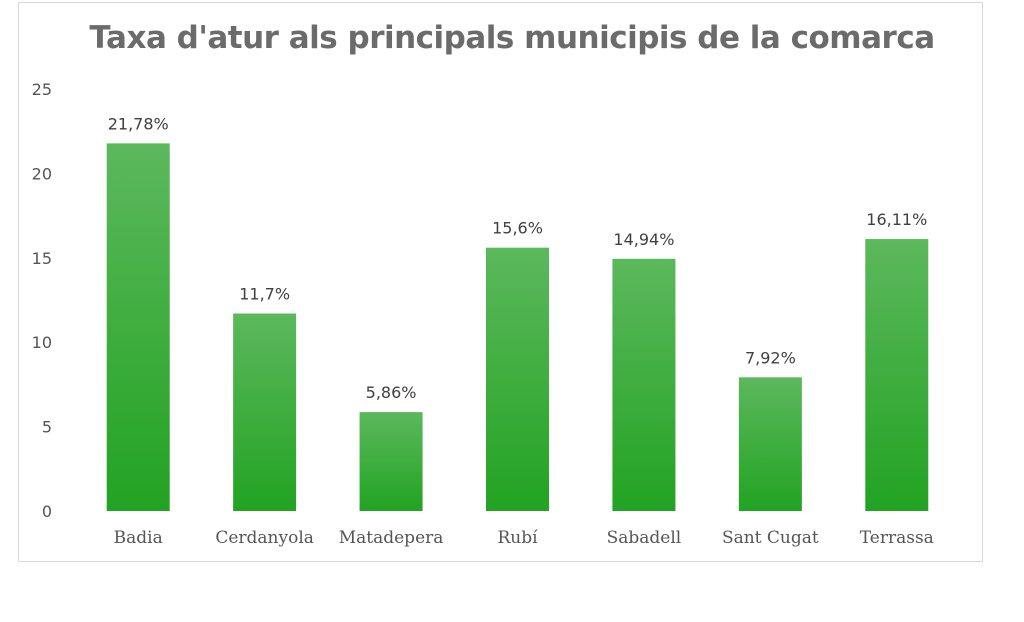  What do you see at coordinates (517, 538) in the screenshot?
I see `x-category-label: Rubí` at bounding box center [517, 538].